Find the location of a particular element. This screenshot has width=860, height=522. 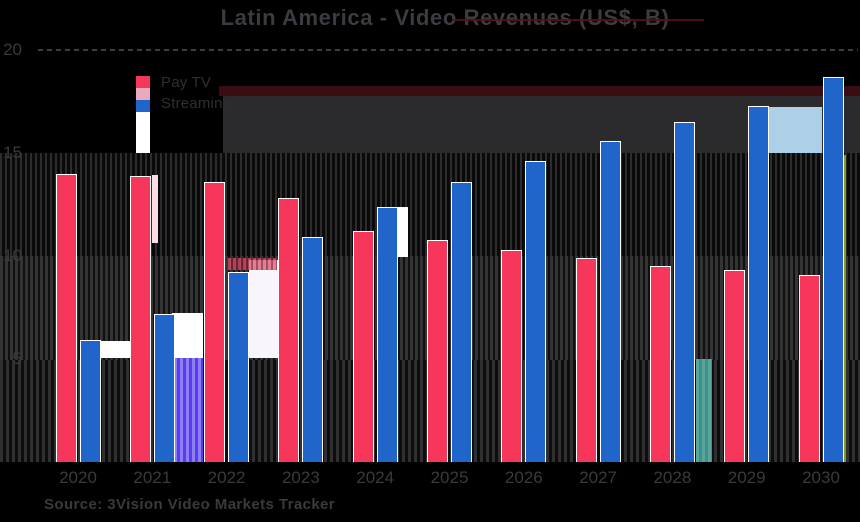

page-title: Latin America - Video Revenues (US$, B) is located at coordinates (445, 17).